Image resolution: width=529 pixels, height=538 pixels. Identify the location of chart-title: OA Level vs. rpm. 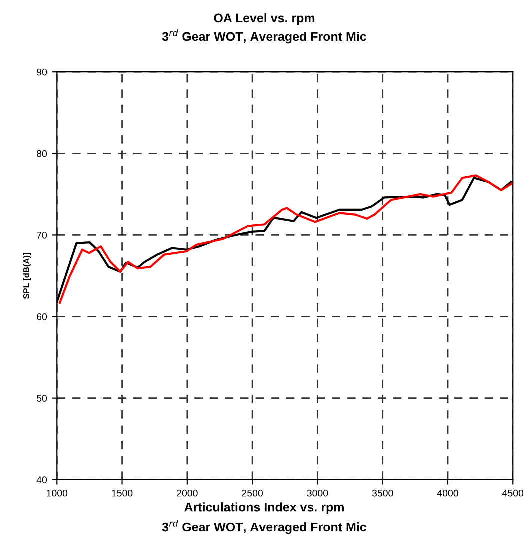
(264, 19).